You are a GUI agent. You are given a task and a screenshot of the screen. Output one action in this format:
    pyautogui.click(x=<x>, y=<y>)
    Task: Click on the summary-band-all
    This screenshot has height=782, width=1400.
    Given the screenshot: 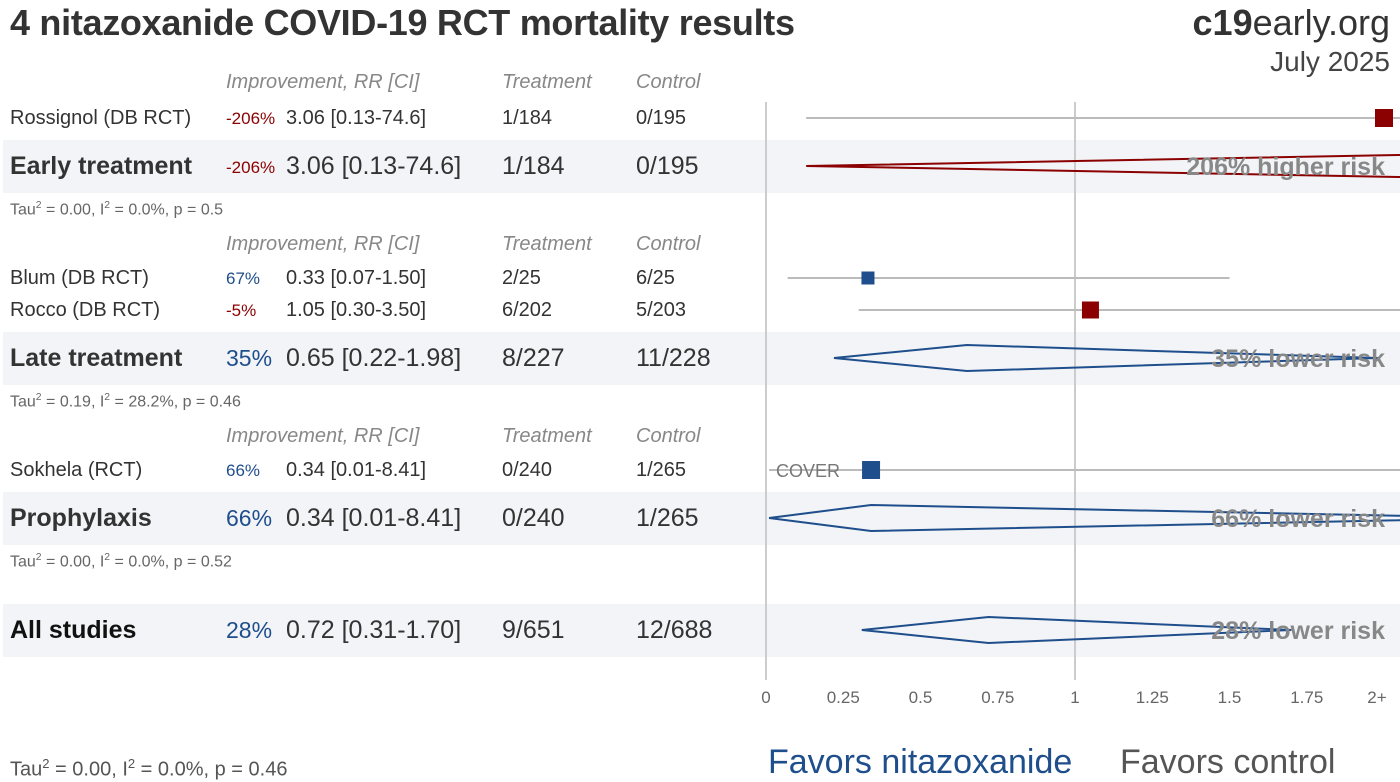 What is the action you would take?
    pyautogui.click(x=701, y=630)
    